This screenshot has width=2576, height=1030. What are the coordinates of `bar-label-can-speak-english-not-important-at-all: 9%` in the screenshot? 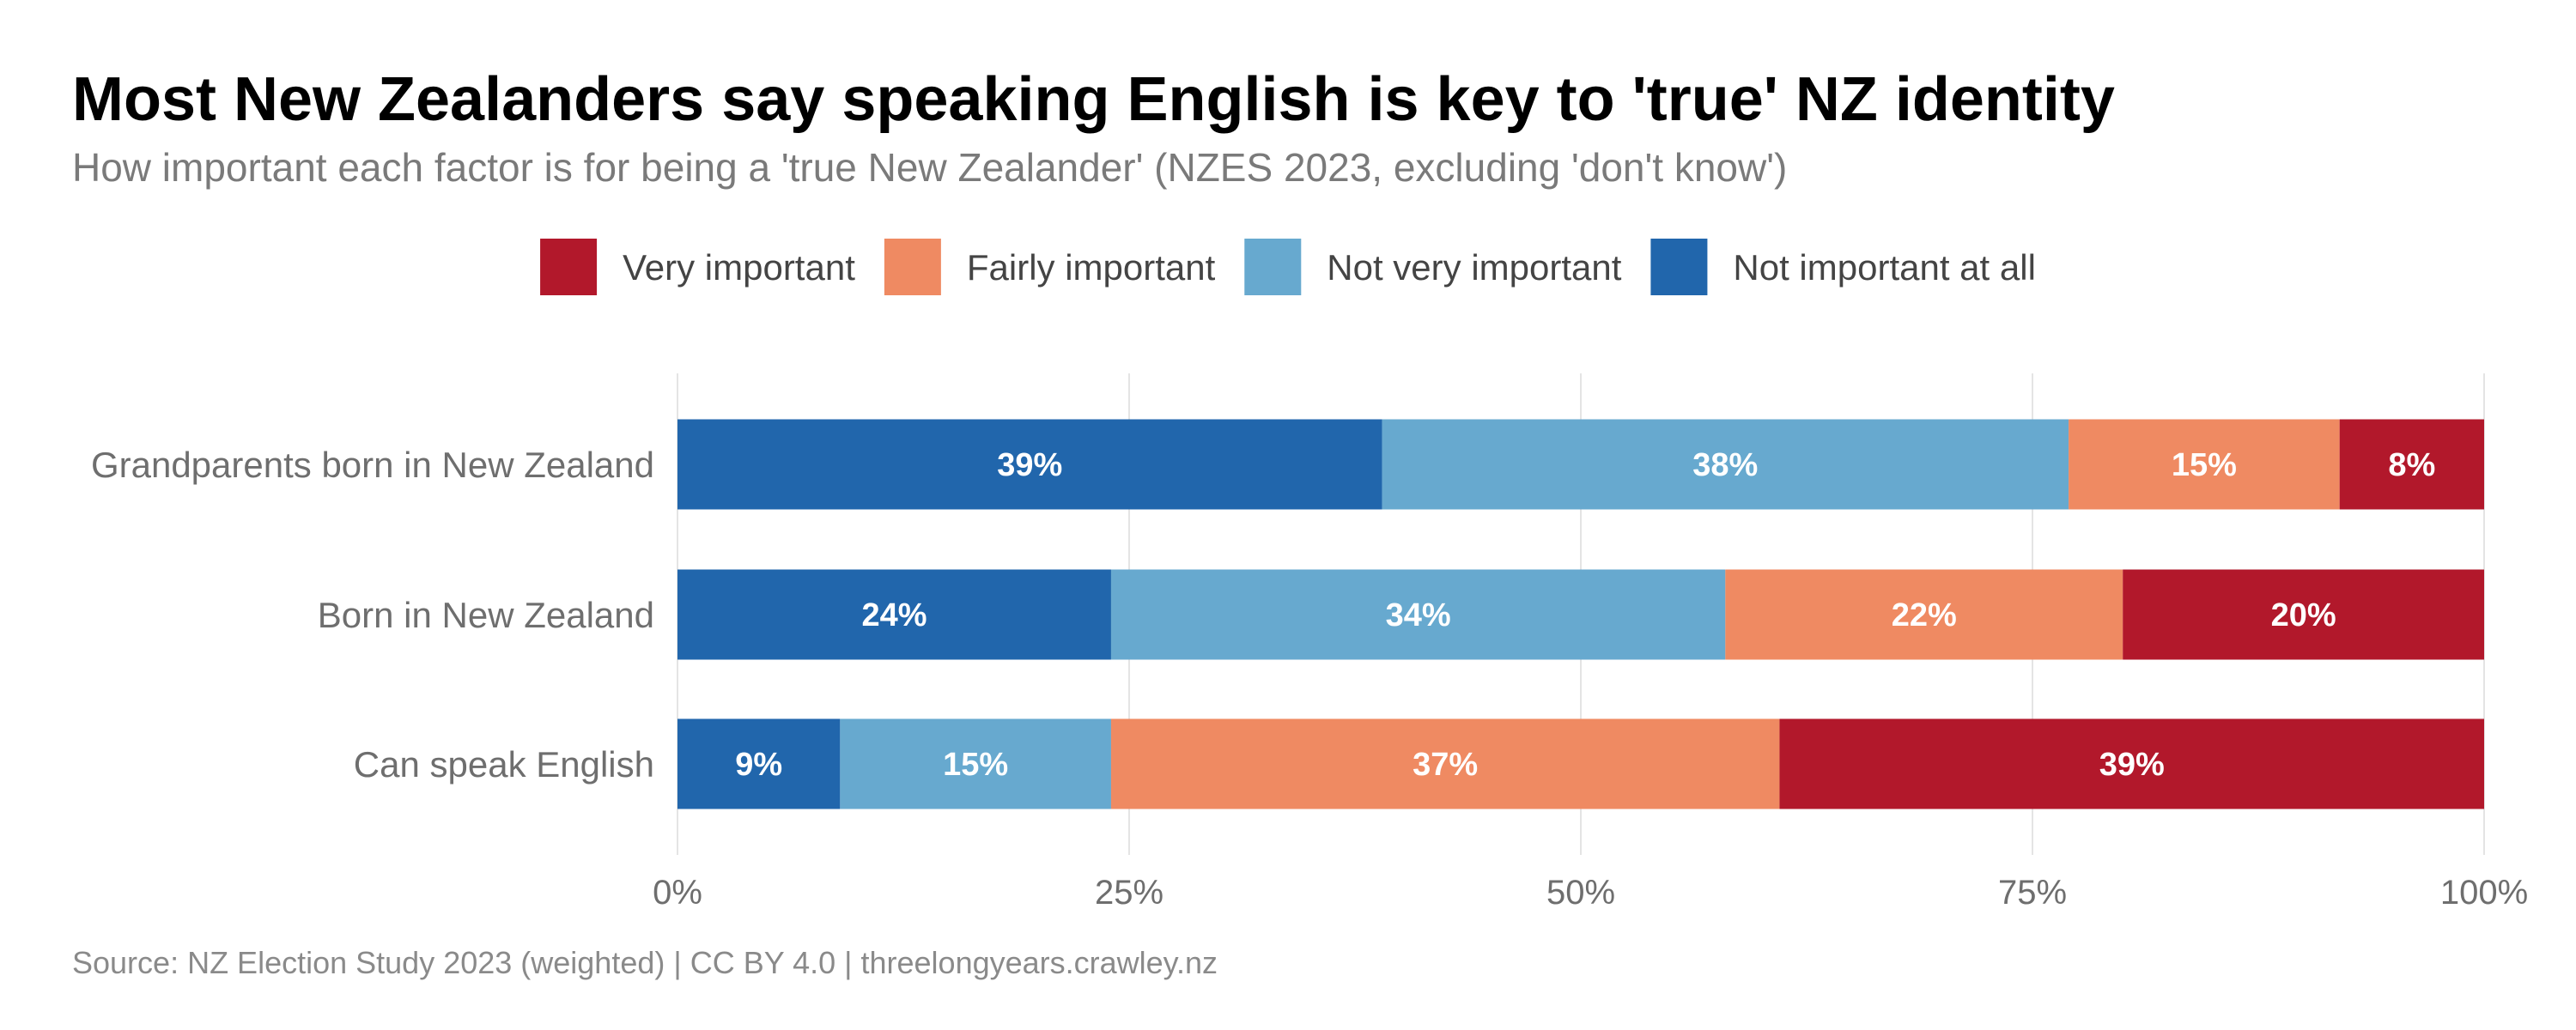 It's located at (759, 765).